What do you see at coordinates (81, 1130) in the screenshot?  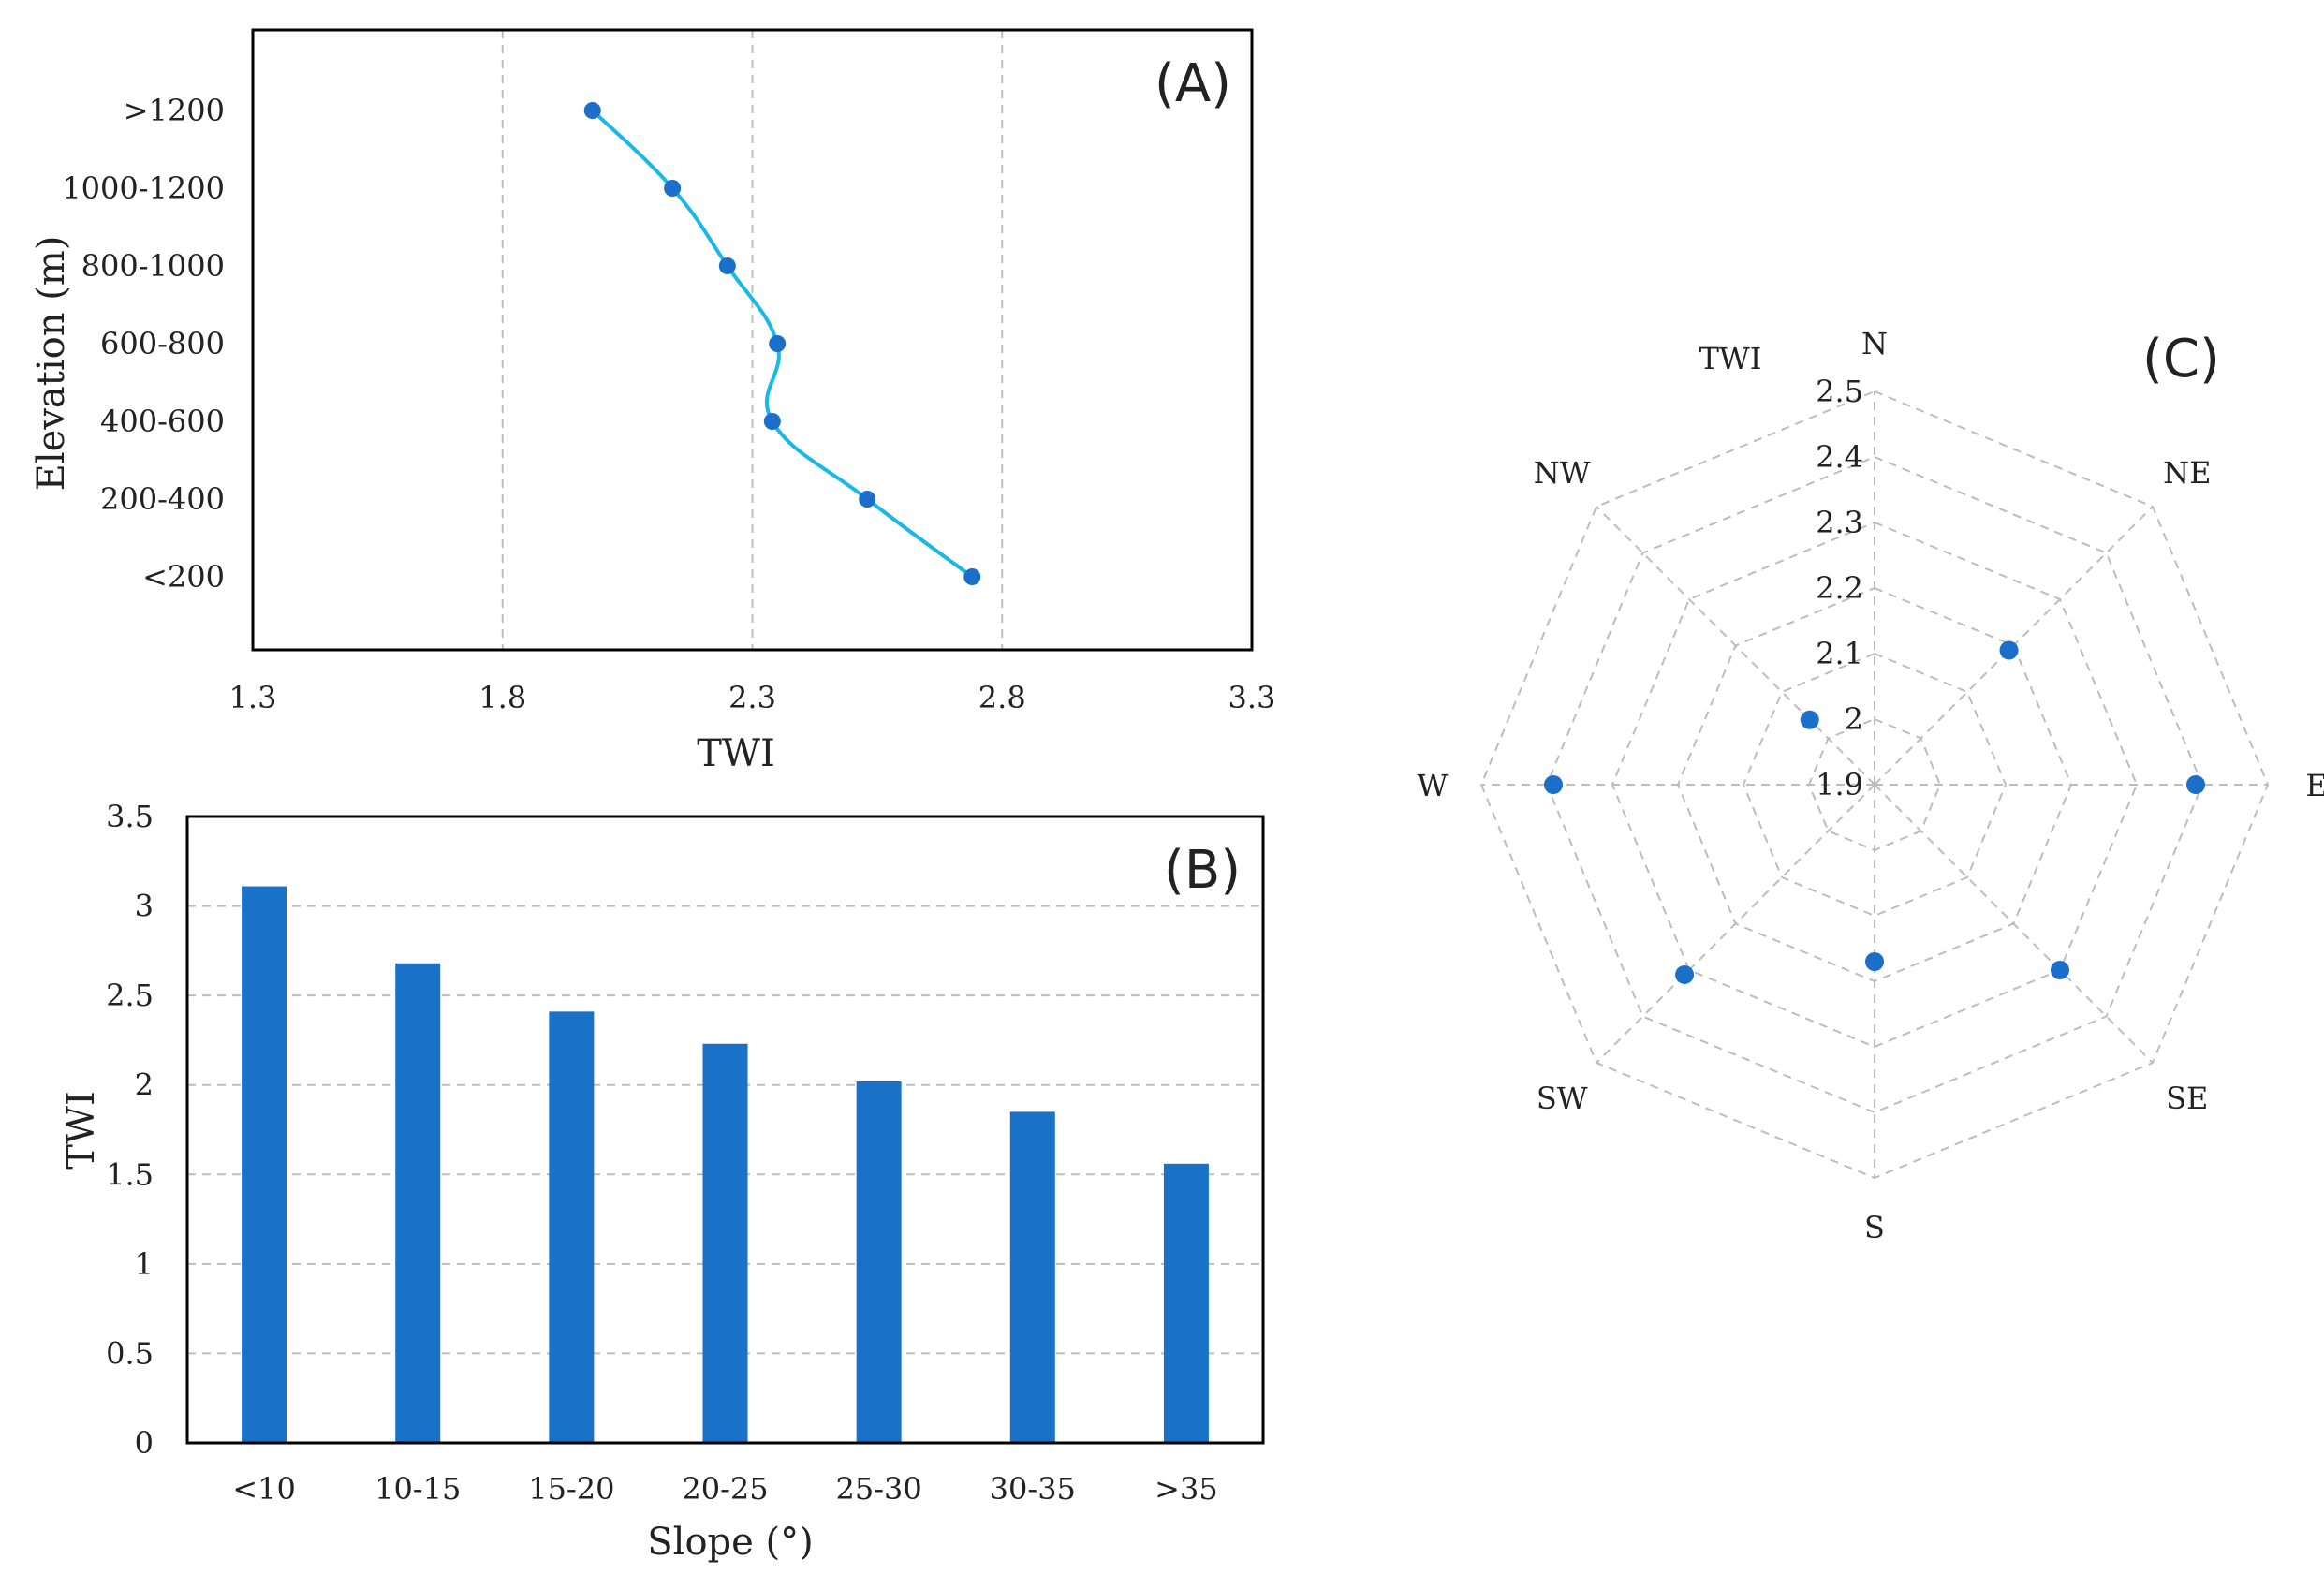 I see `panel-b-y-axis-label: TWI` at bounding box center [81, 1130].